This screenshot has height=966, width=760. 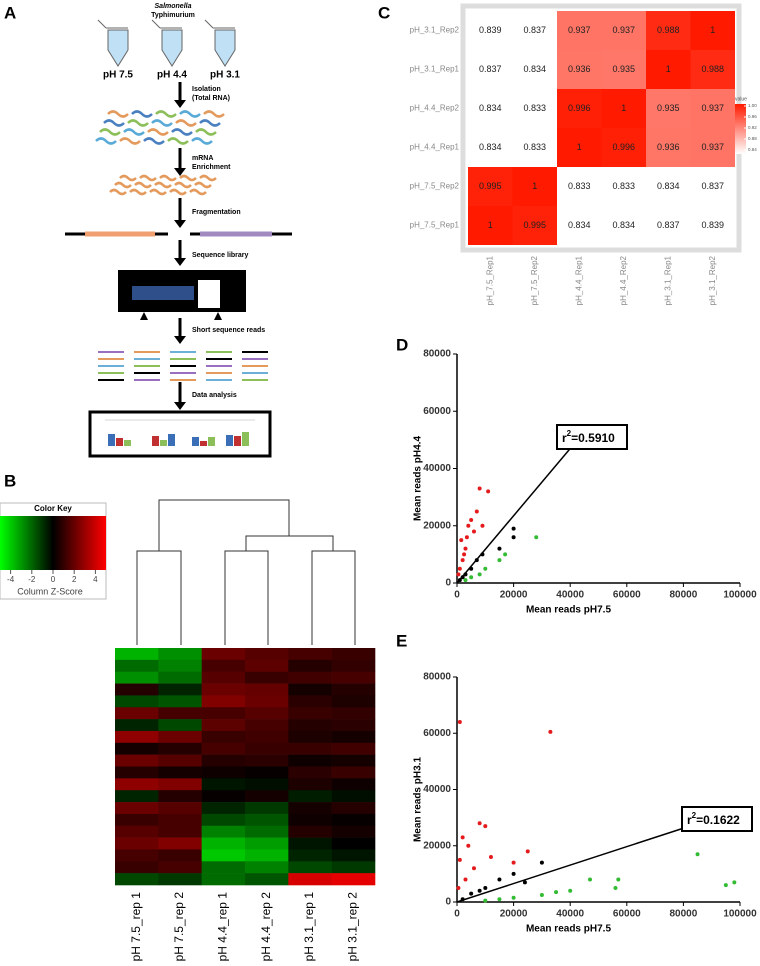 What do you see at coordinates (489, 280) in the screenshot?
I see `col-label: pH_7.5_Rep1` at bounding box center [489, 280].